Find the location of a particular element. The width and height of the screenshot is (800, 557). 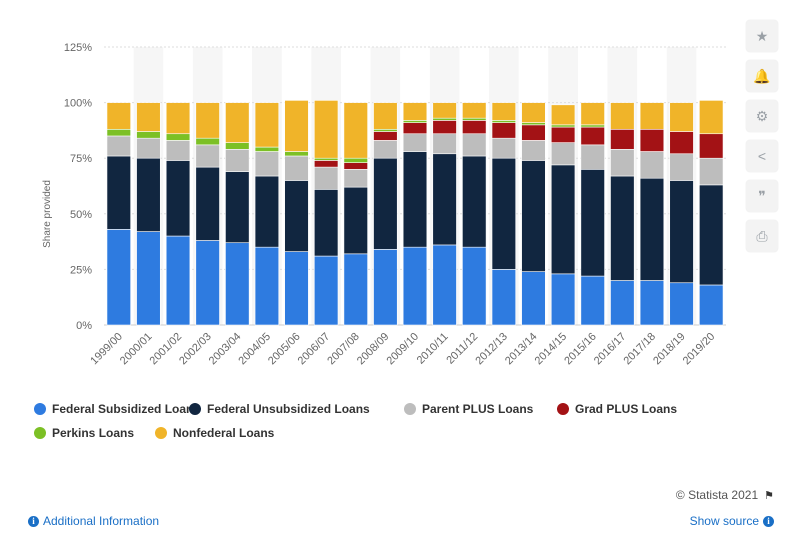

gear-icon: ⚙ is located at coordinates (762, 116).